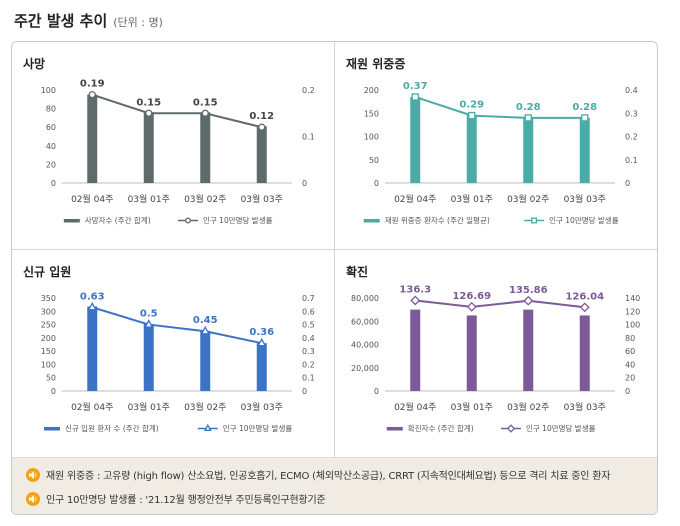  Describe the element at coordinates (471, 296) in the screenshot. I see `data-label: 126.69` at that location.